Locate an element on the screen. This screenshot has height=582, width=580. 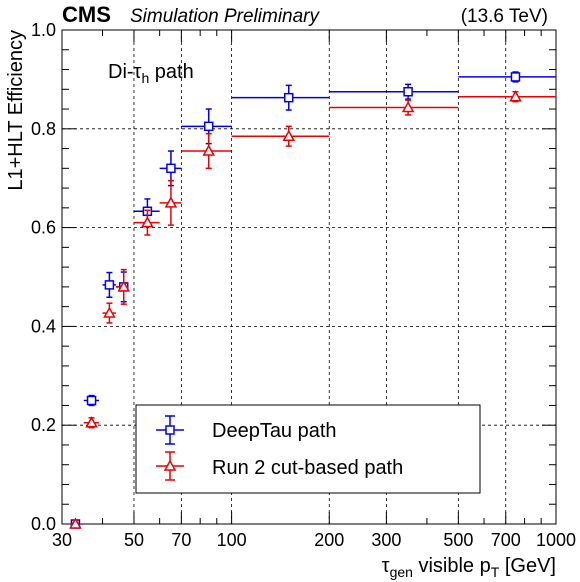
annotation-sub: h is located at coordinates (145, 78).